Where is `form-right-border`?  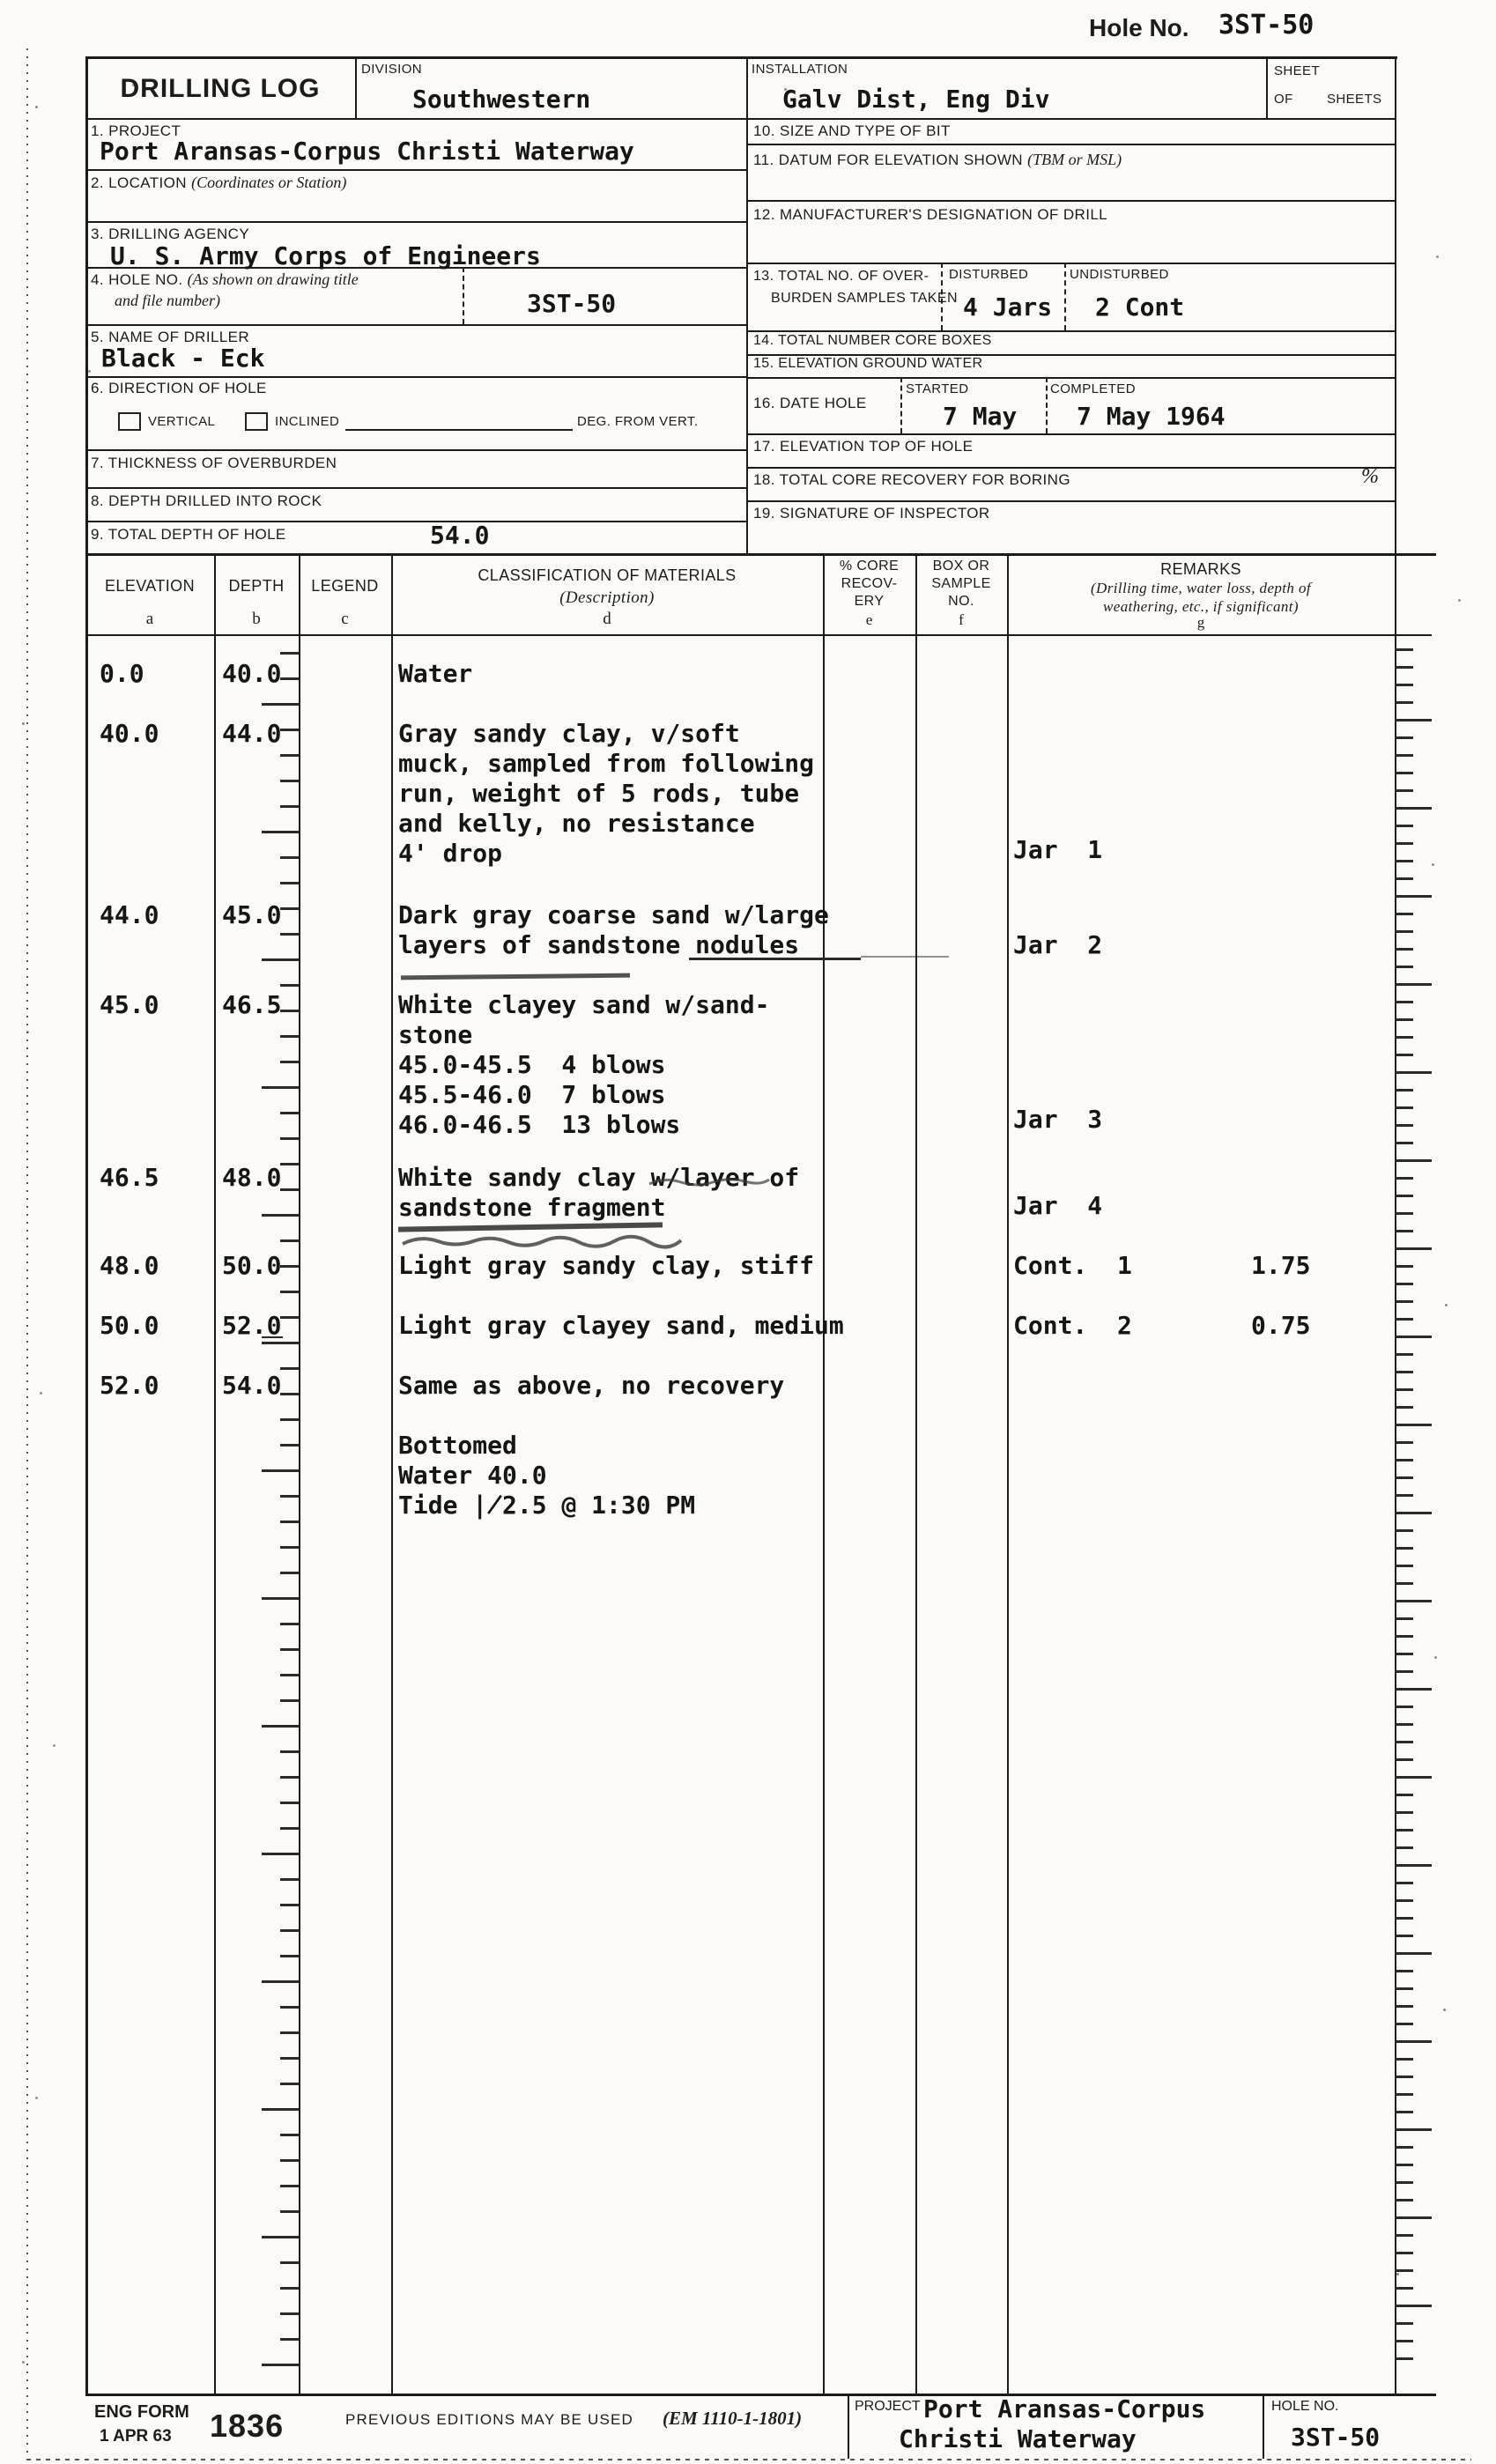
form-right-border is located at coordinates (1395, 1225).